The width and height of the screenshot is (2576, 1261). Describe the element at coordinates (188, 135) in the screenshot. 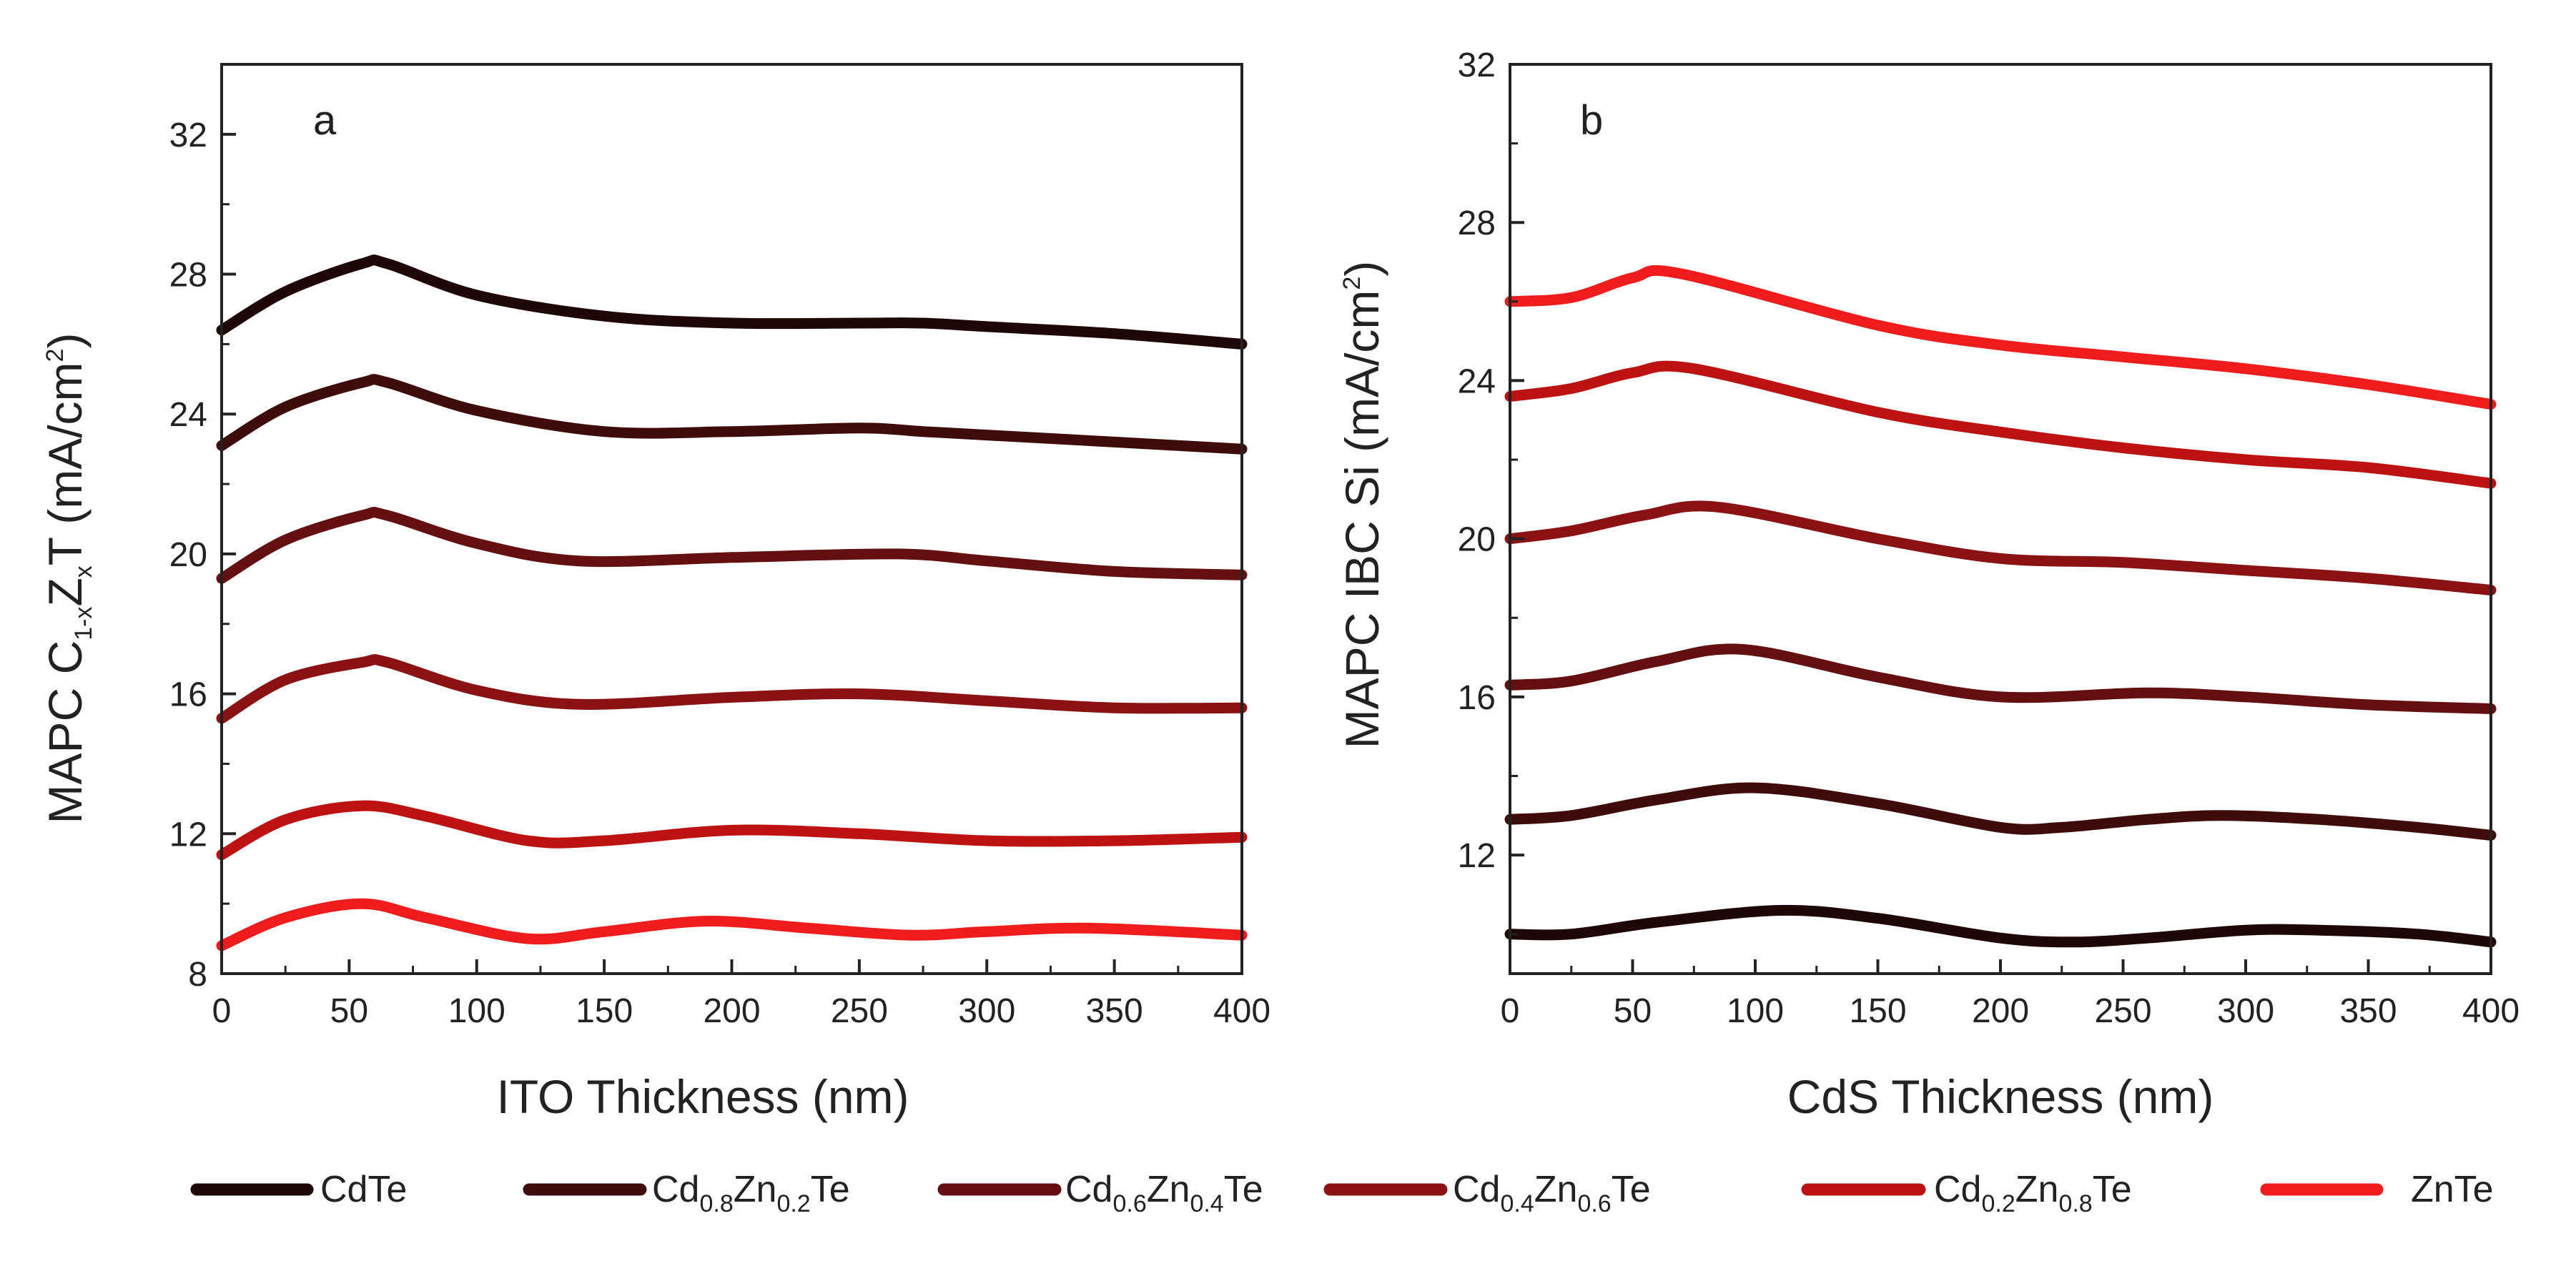

I see `panel-a-y-tick-label: 32` at that location.